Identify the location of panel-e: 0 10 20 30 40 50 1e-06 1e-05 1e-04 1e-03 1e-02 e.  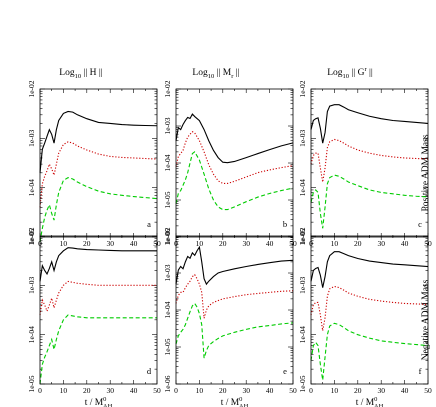
(230, 311).